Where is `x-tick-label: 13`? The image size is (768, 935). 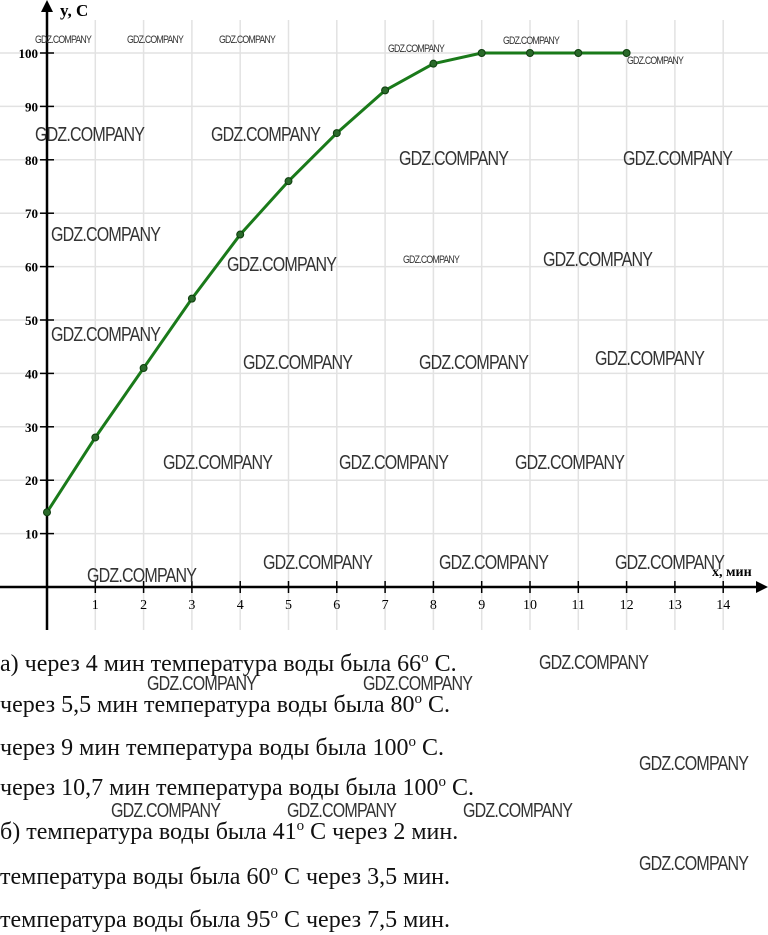 x-tick-label: 13 is located at coordinates (675, 605).